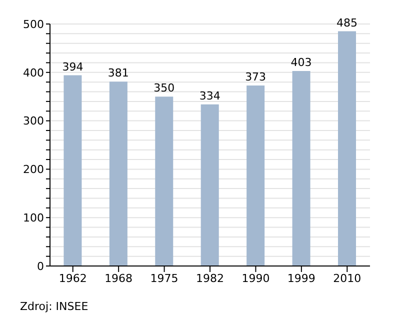 Image resolution: width=400 pixels, height=323 pixels. Describe the element at coordinates (118, 73) in the screenshot. I see `data-label: 381` at that location.